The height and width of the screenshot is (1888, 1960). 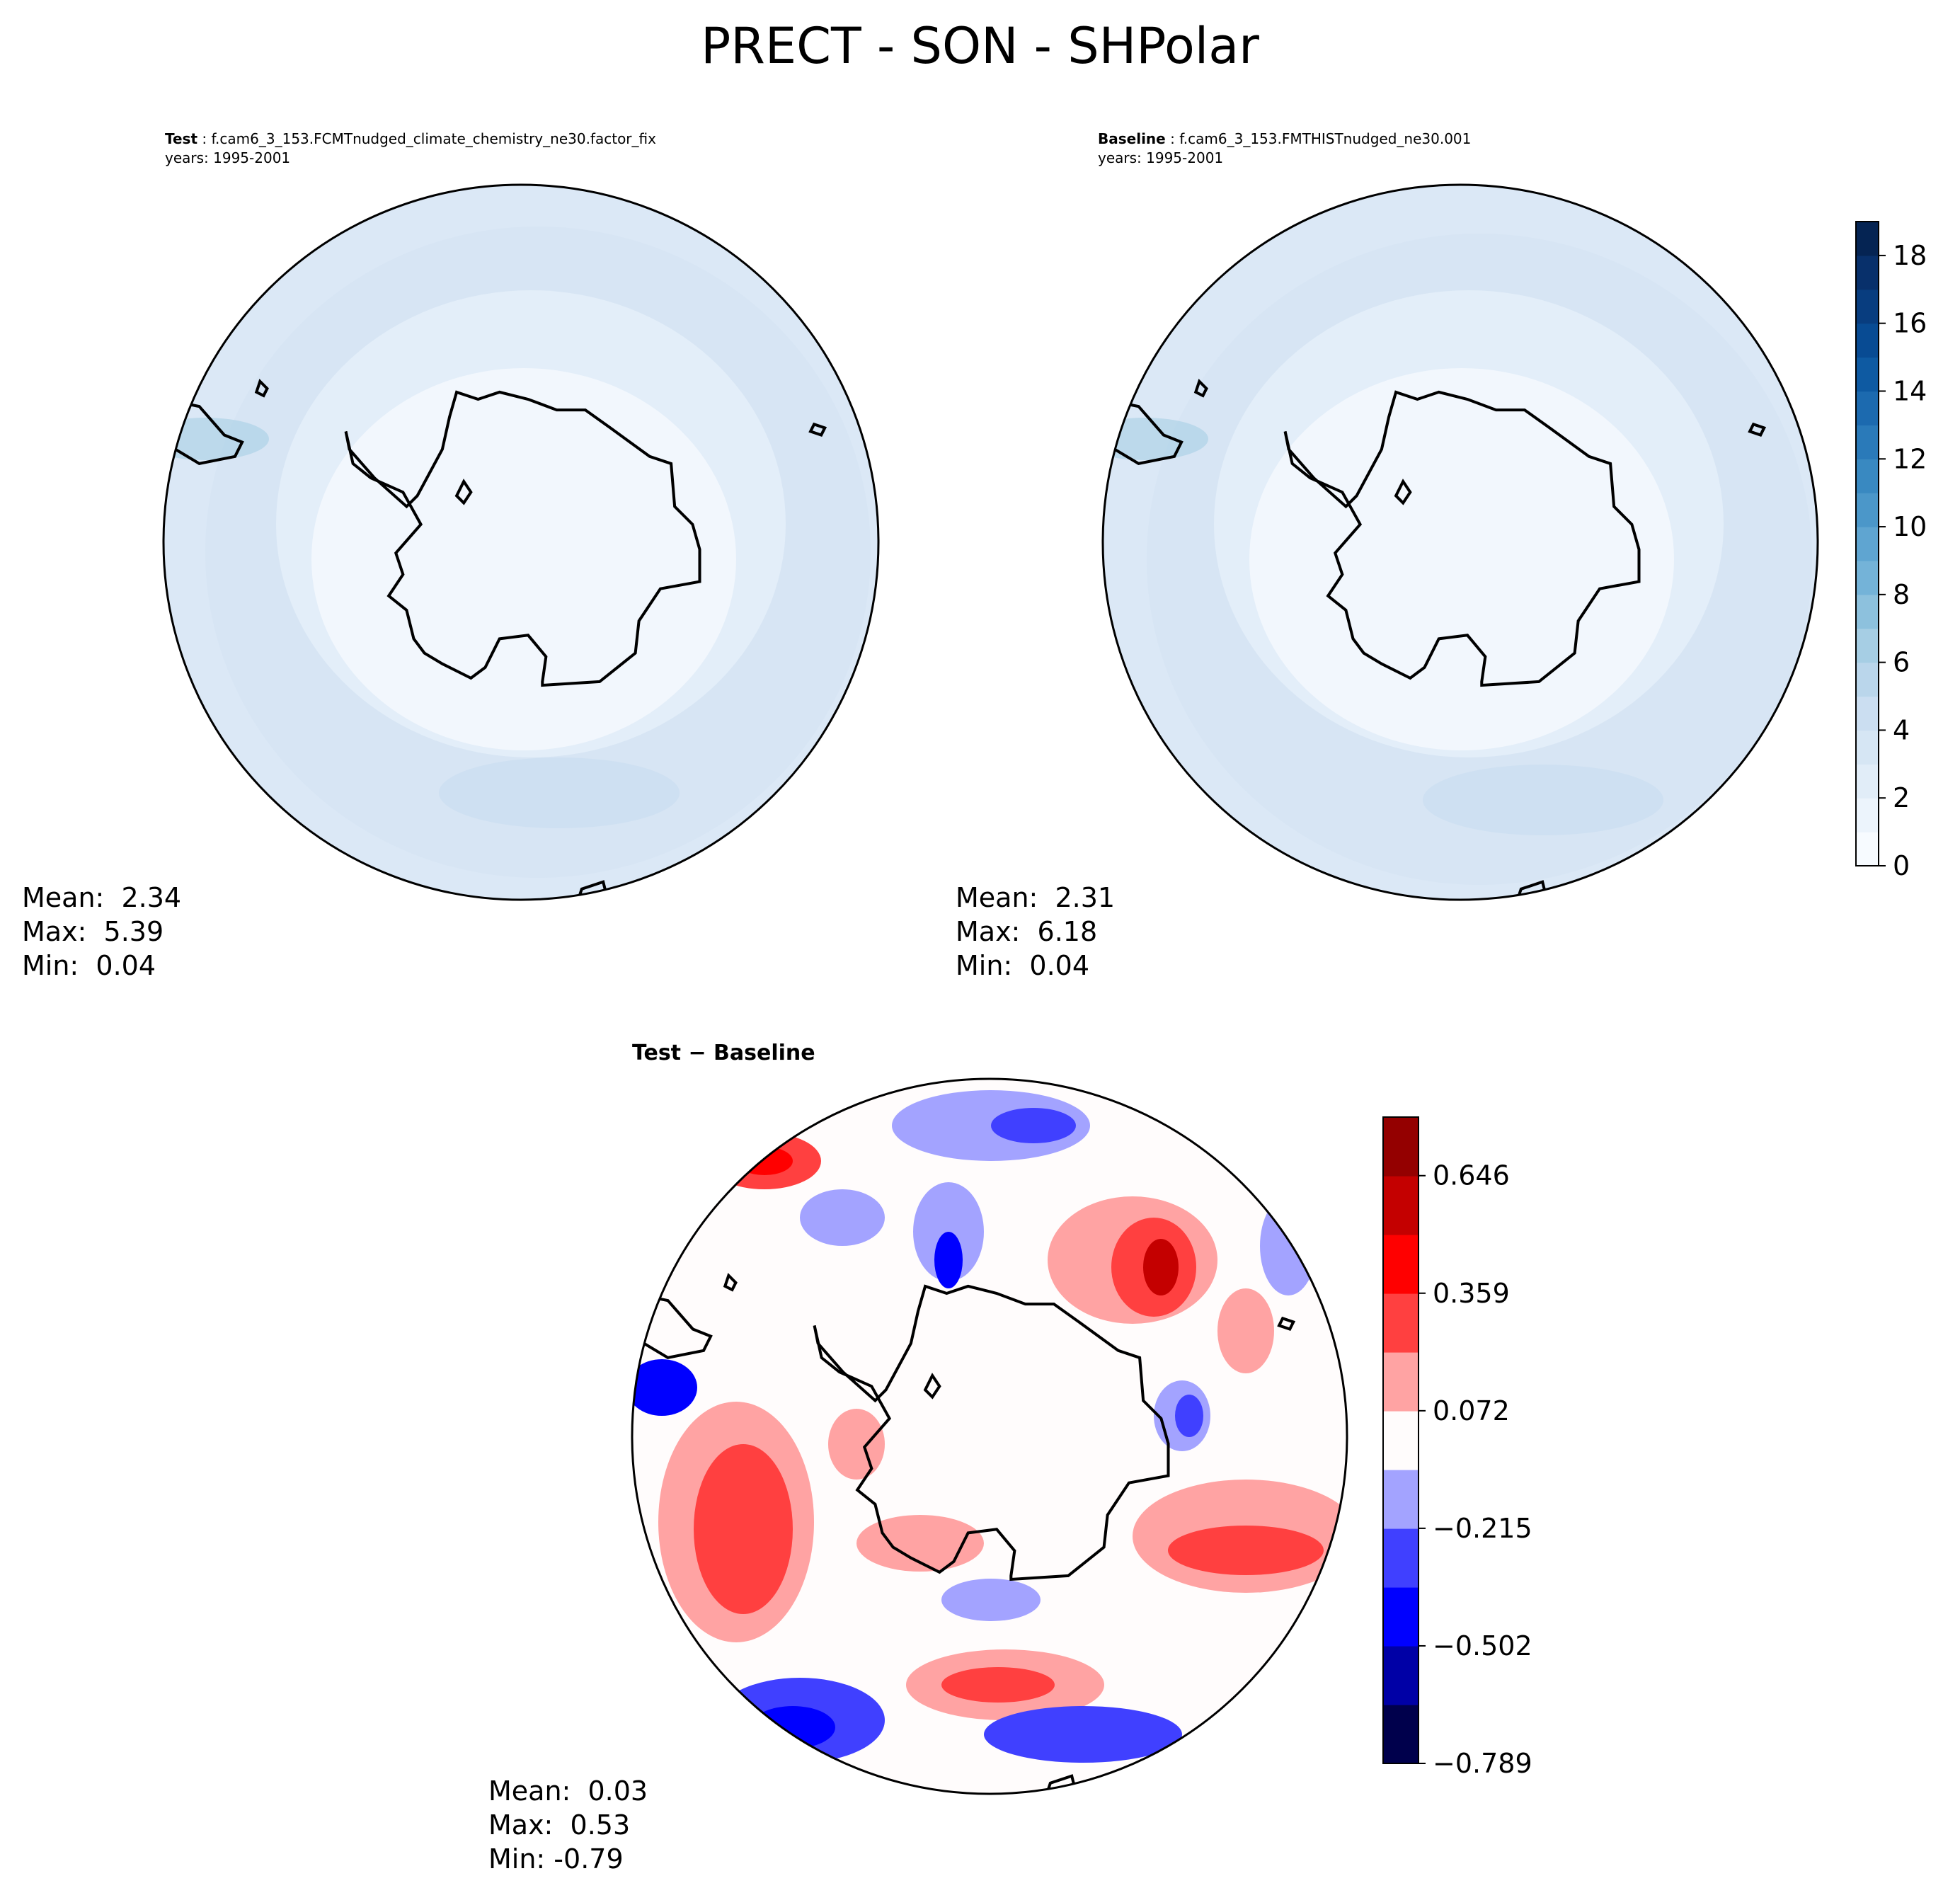 I want to click on precip-colorbar-frame, so click(x=1867, y=544).